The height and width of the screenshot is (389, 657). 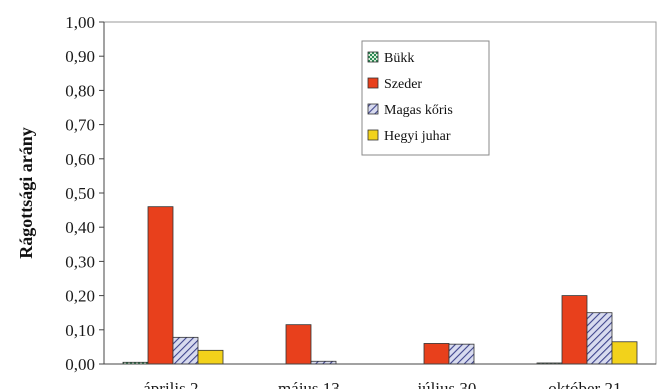 I want to click on legend-entry-label: Hegyi juhar, so click(x=417, y=136).